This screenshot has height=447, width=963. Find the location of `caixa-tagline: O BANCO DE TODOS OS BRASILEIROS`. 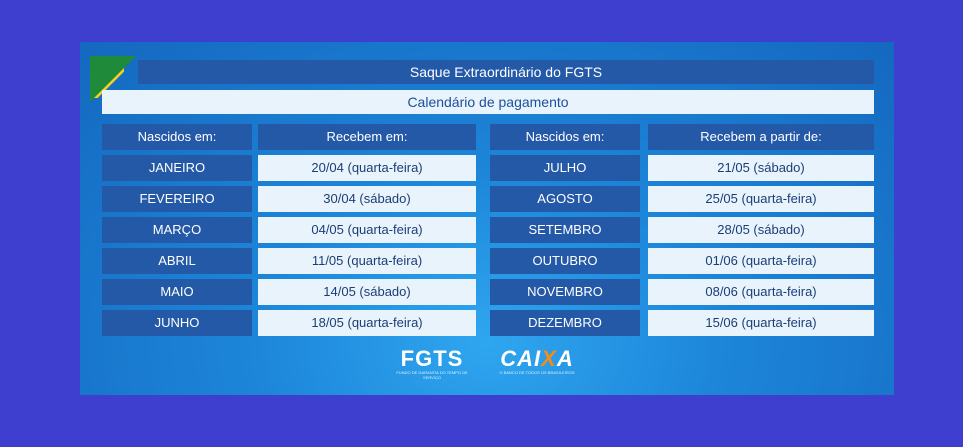

caixa-tagline: O BANCO DE TODOS OS BRASILEIROS is located at coordinates (537, 372).